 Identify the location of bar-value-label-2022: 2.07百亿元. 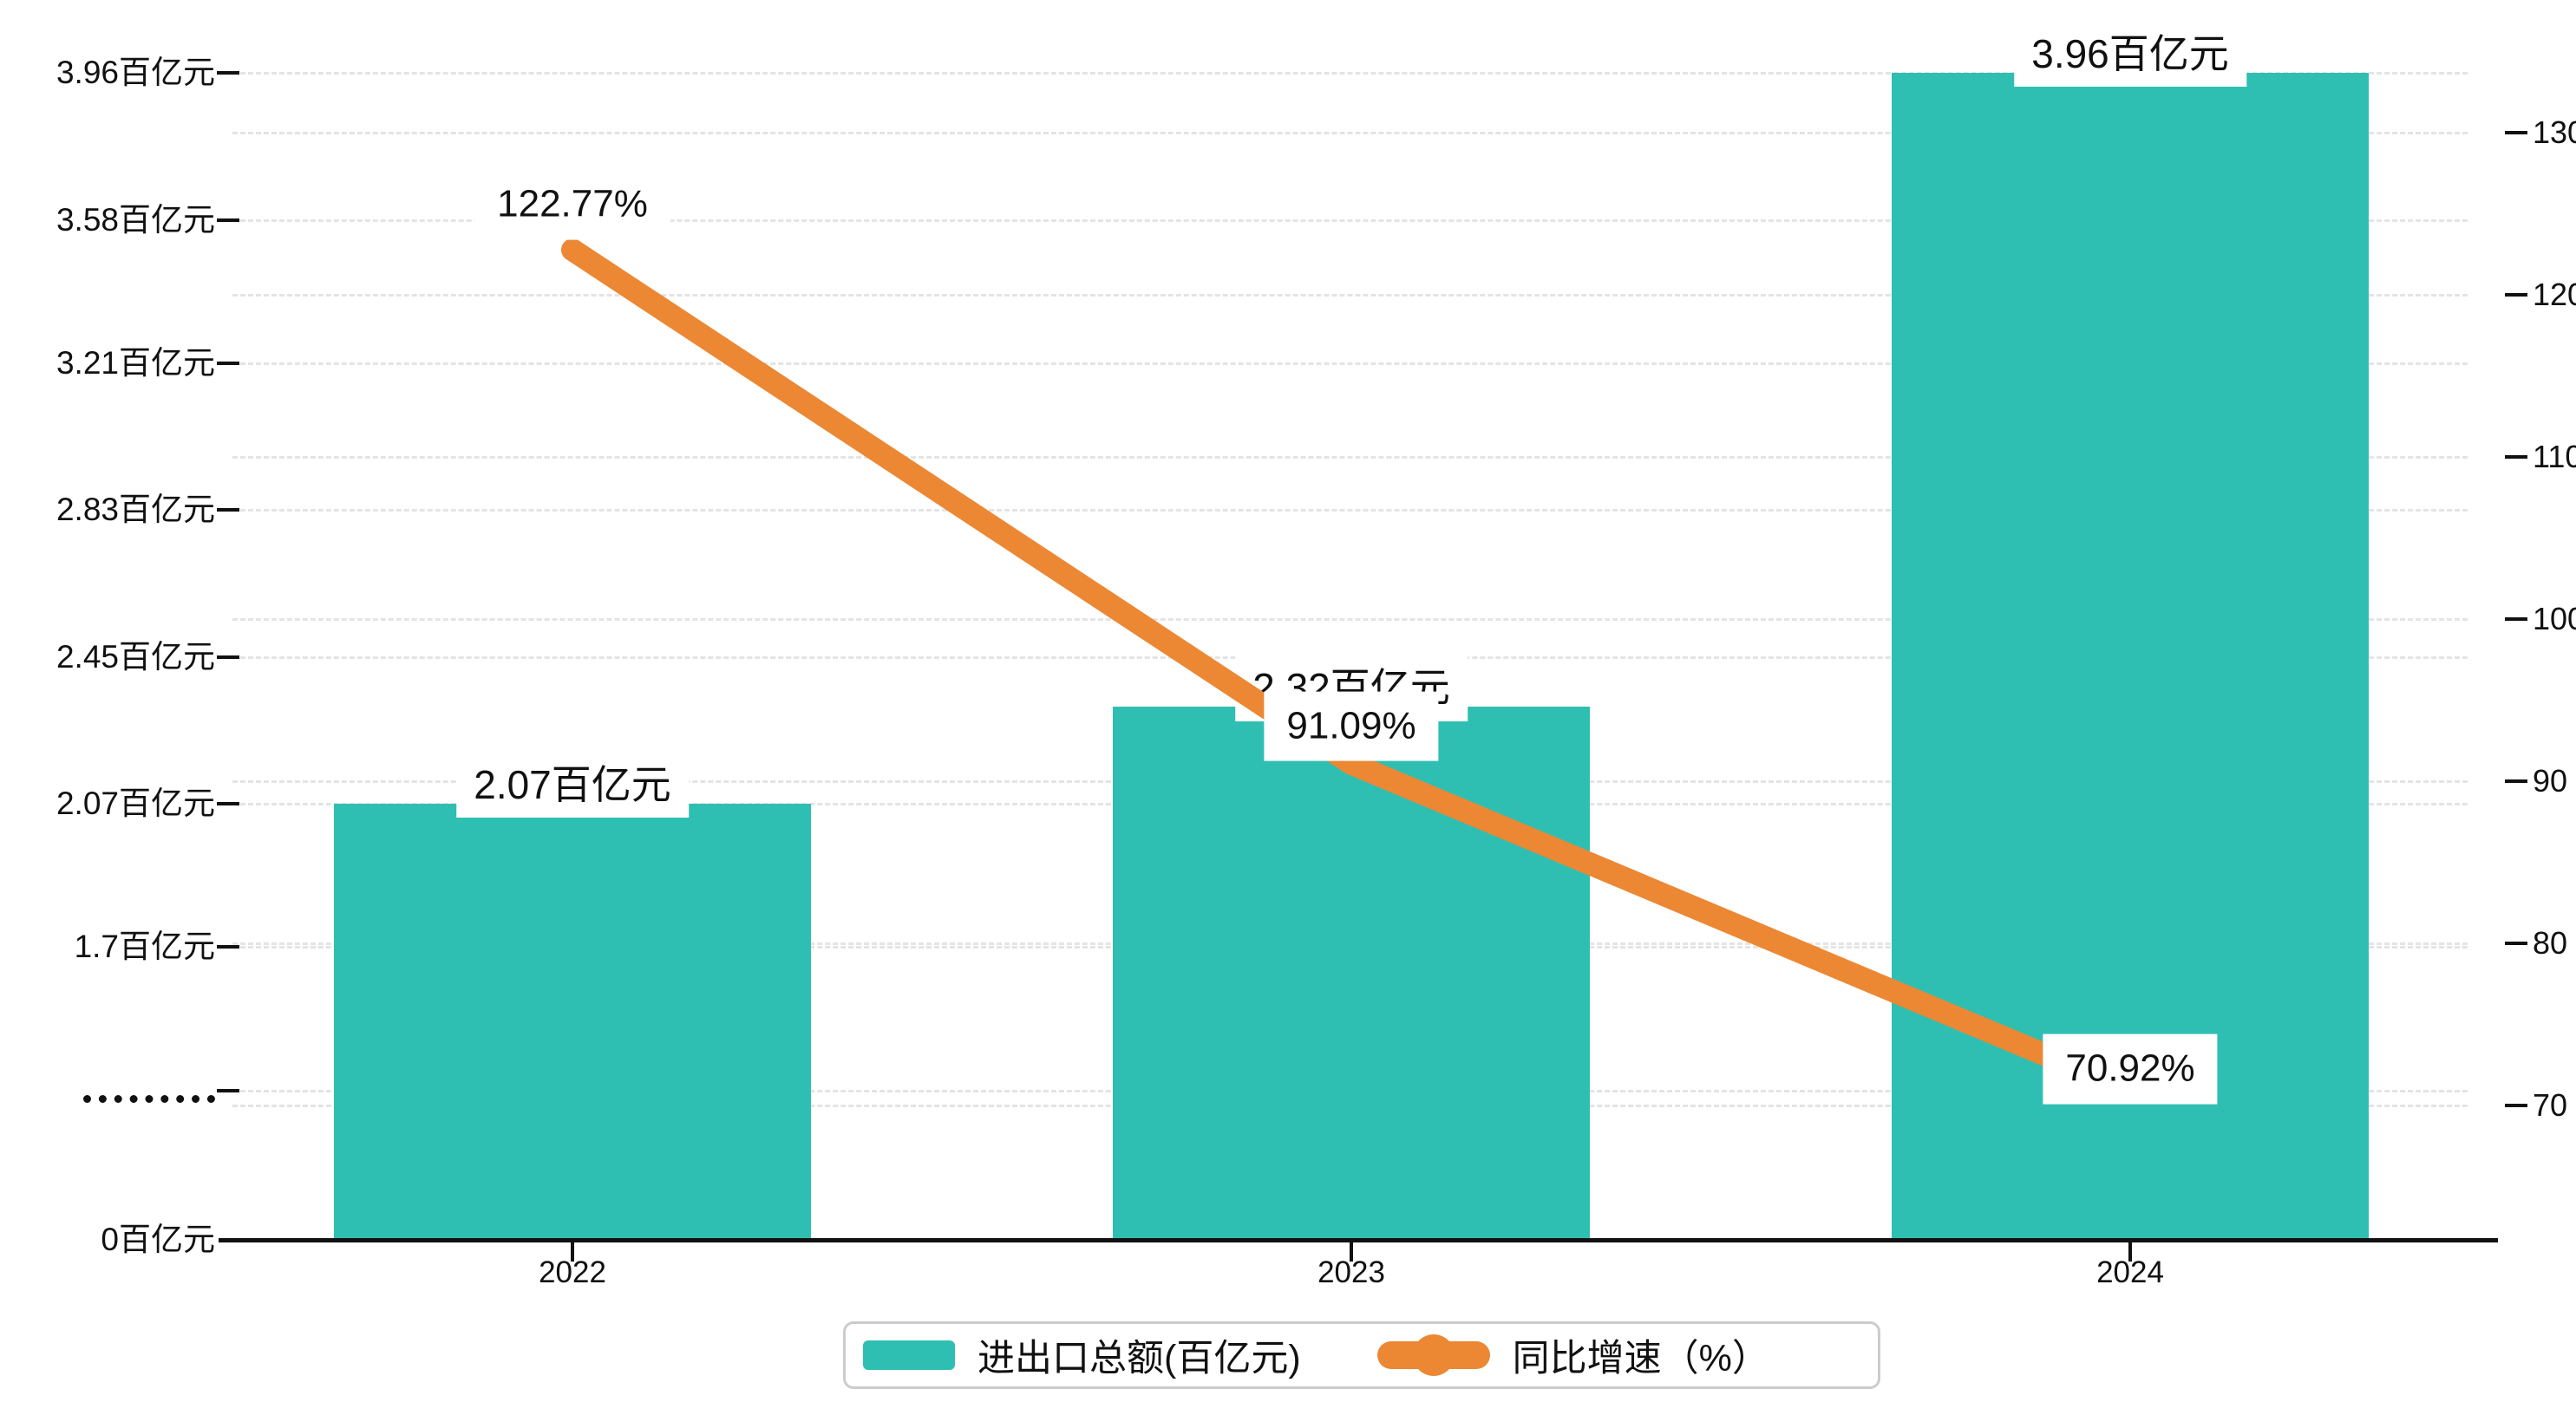
(572, 785).